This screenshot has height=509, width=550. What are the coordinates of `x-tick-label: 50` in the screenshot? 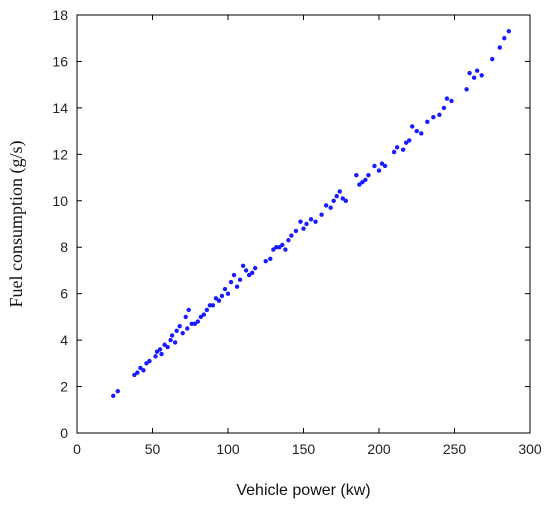 It's located at (153, 449).